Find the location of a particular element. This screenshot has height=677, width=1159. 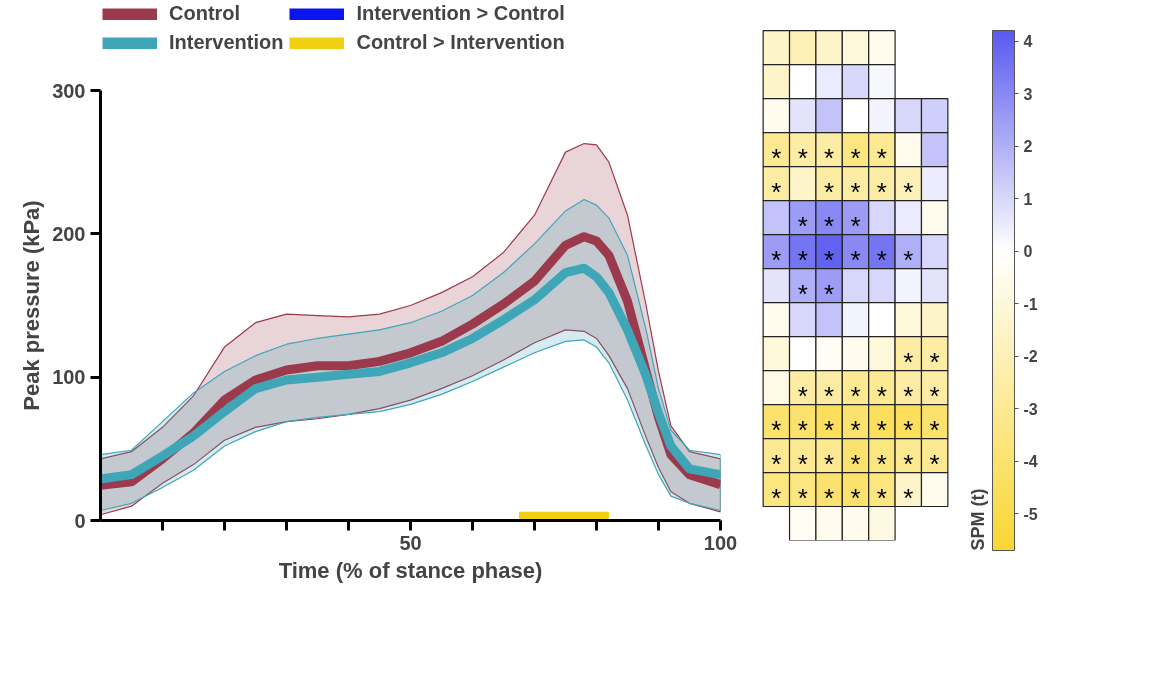

legend-label: Control is located at coordinates (205, 13).